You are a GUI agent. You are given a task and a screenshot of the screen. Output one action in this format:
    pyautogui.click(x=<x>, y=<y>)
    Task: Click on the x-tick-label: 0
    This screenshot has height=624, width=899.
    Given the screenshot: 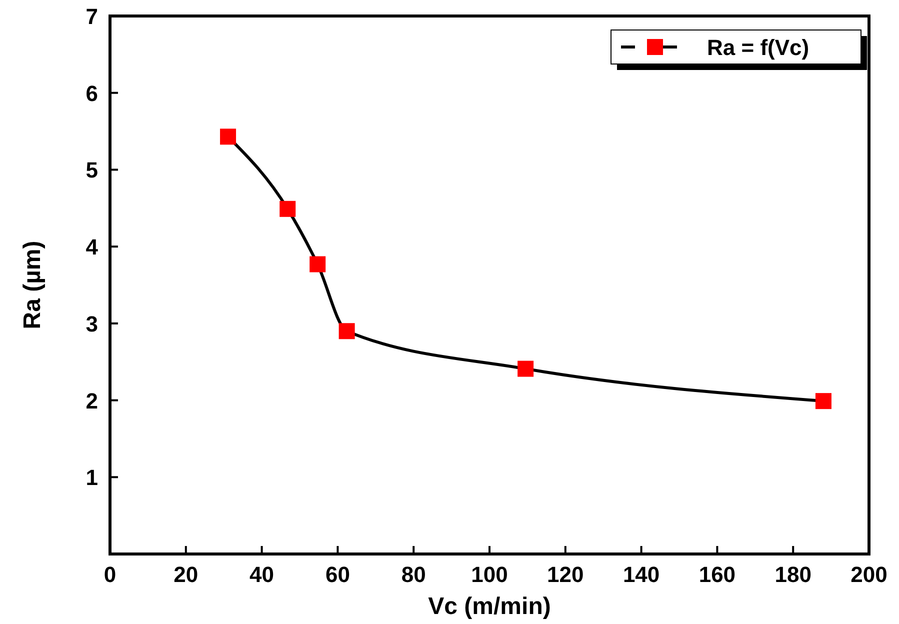 What is the action you would take?
    pyautogui.click(x=110, y=574)
    